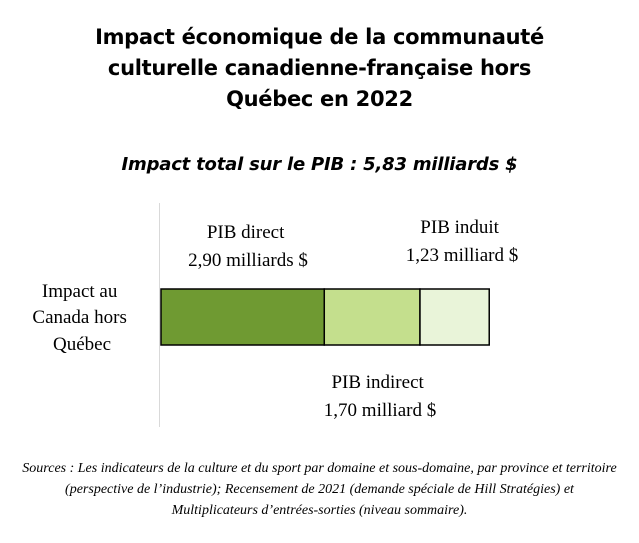 The height and width of the screenshot is (543, 639). I want to click on category-label-line-2: Canada hors, so click(79, 317).